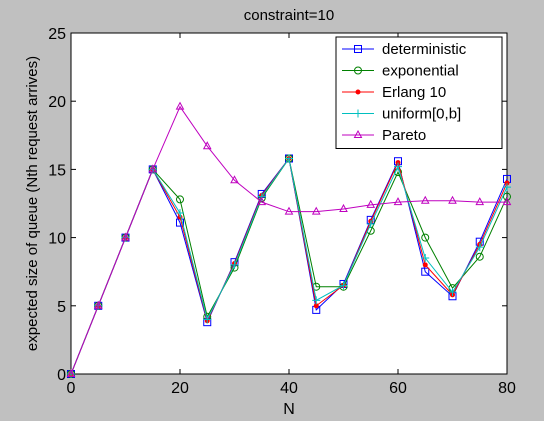 This screenshot has width=544, height=421. I want to click on x-tick-label: 60, so click(398, 388).